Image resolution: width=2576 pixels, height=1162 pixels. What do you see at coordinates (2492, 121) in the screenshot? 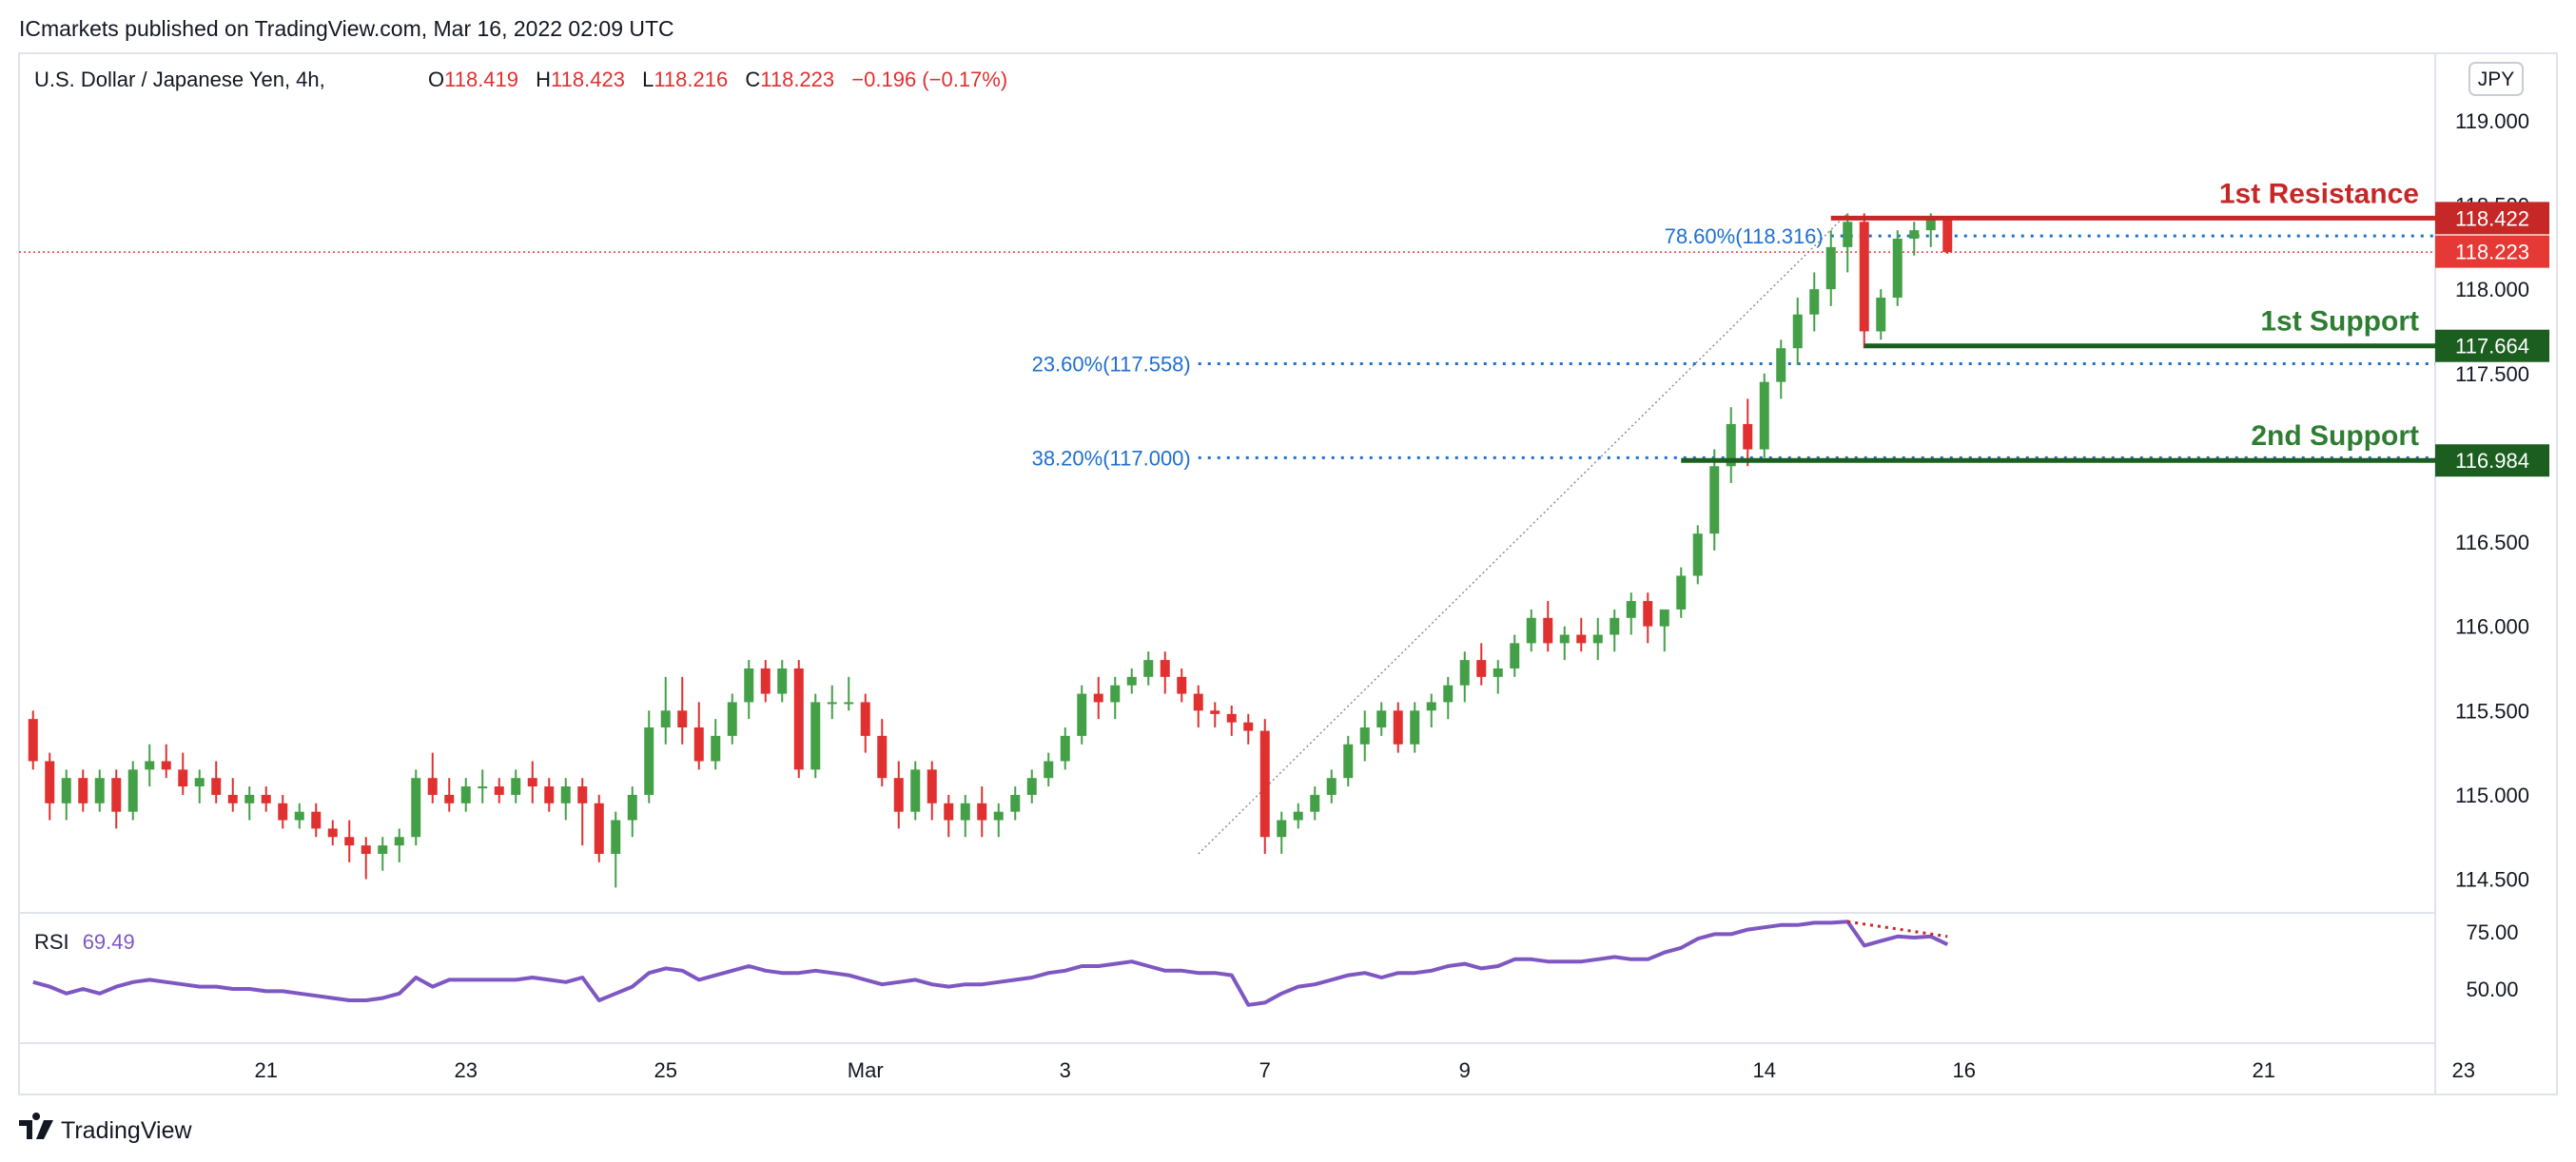
I see `price-tick-label: 119.000` at bounding box center [2492, 121].